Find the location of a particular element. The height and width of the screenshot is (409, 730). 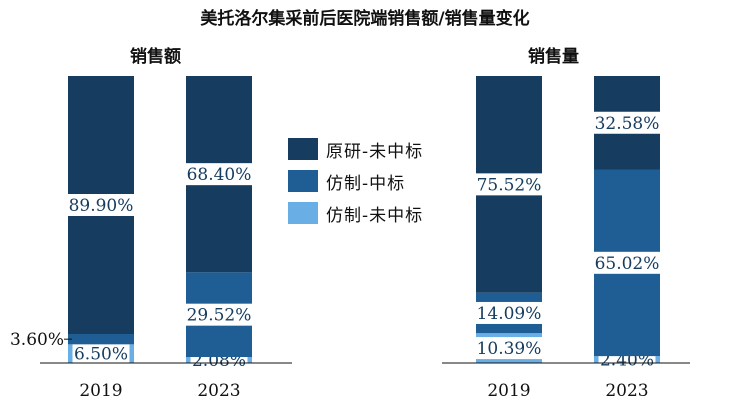

data-label-volume-2023-series-2: 32.58% is located at coordinates (627, 124).